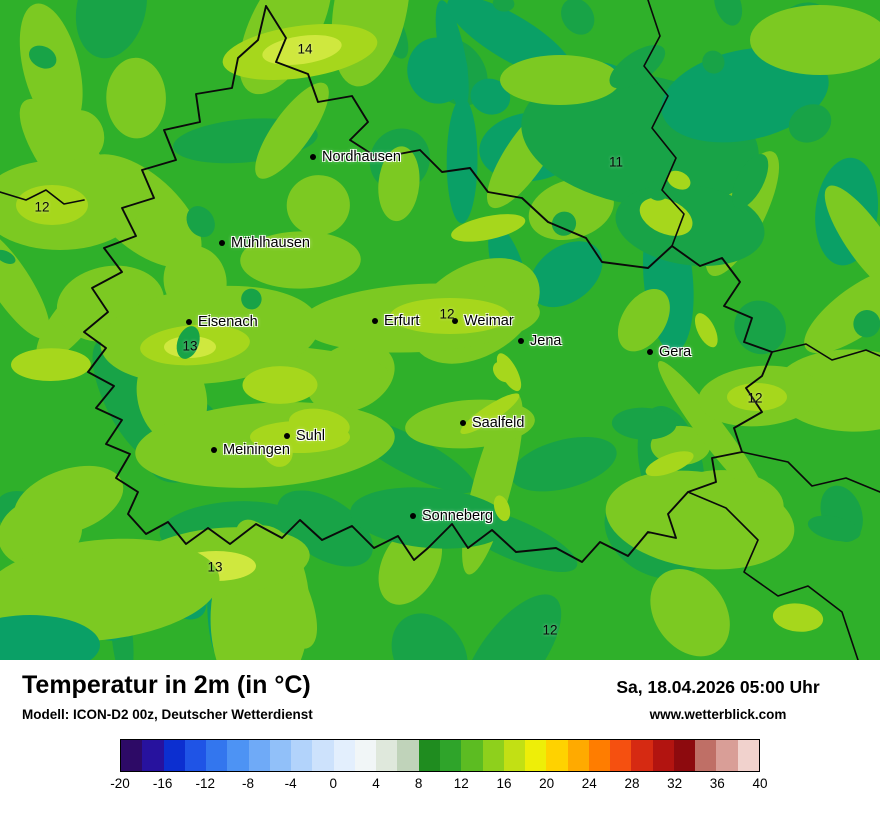 The image size is (880, 830). Describe the element at coordinates (166, 685) in the screenshot. I see `page-title: Temperatur in 2m (in °C)` at that location.